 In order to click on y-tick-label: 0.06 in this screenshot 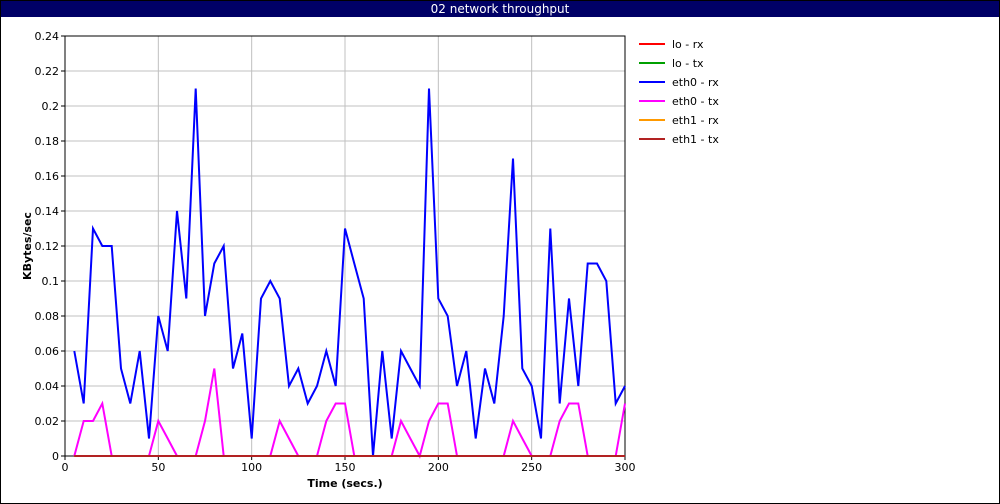, I will do `click(47, 351)`.